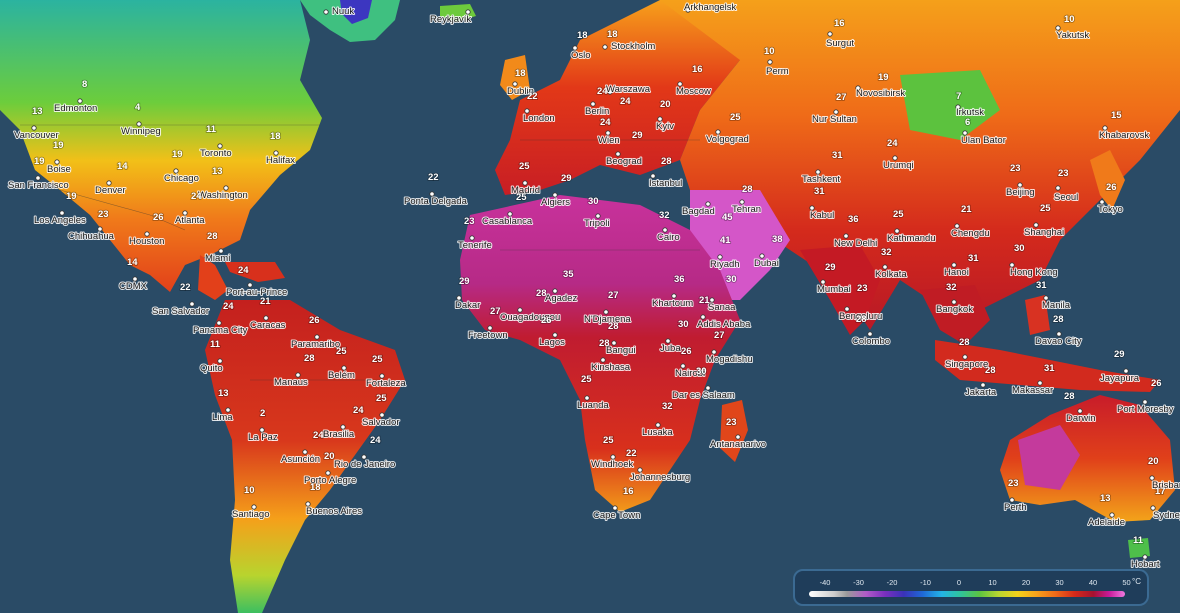 This screenshot has height=613, width=1180. I want to click on city-marker-wien: Wien 24, so click(609, 131).